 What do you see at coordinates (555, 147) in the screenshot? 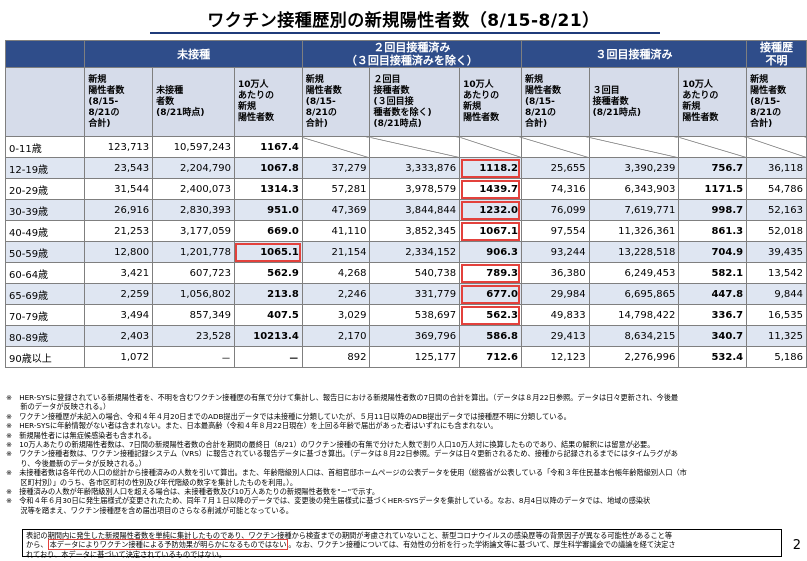
I see `table-cell-t-new` at bounding box center [555, 147].